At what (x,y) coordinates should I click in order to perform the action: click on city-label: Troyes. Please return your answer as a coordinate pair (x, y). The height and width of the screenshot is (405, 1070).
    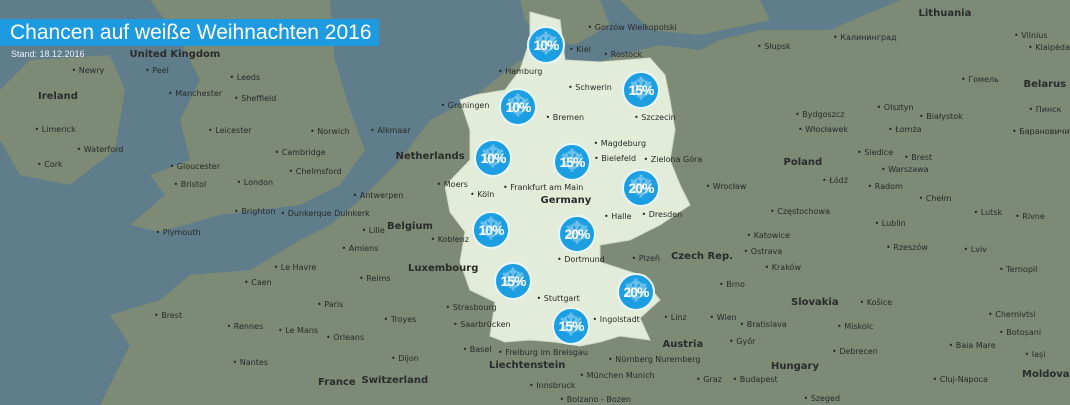
    Looking at the image, I should click on (400, 320).